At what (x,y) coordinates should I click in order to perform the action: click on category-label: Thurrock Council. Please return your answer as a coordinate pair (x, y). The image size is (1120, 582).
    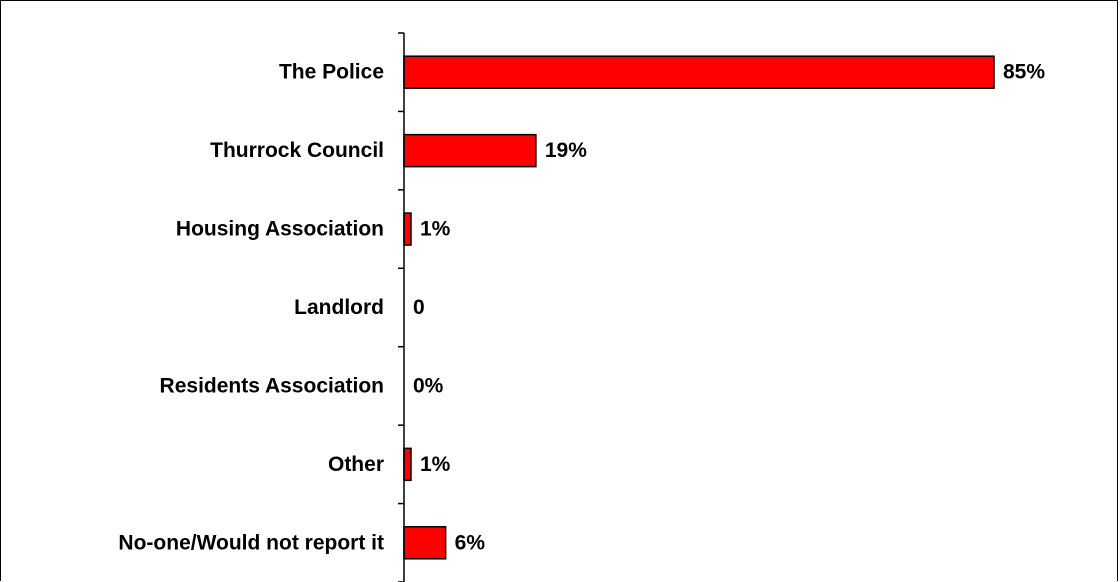
    Looking at the image, I should click on (297, 150).